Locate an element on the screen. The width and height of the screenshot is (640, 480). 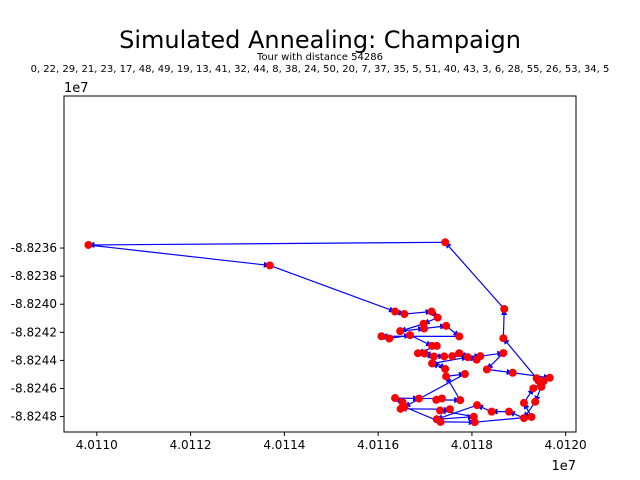
y-tick-label: -8.8242 is located at coordinates (34, 332).